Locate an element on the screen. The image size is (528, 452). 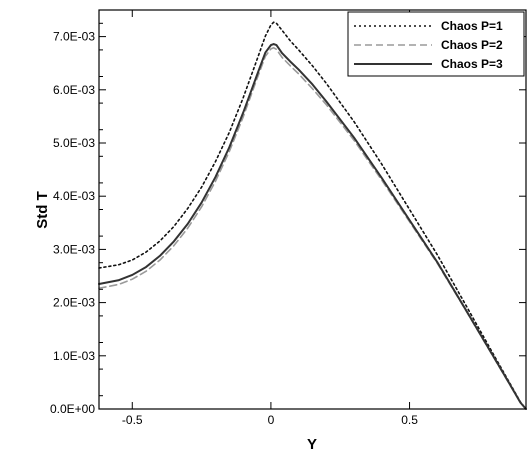
x-tick-label: 0.5 is located at coordinates (409, 420).